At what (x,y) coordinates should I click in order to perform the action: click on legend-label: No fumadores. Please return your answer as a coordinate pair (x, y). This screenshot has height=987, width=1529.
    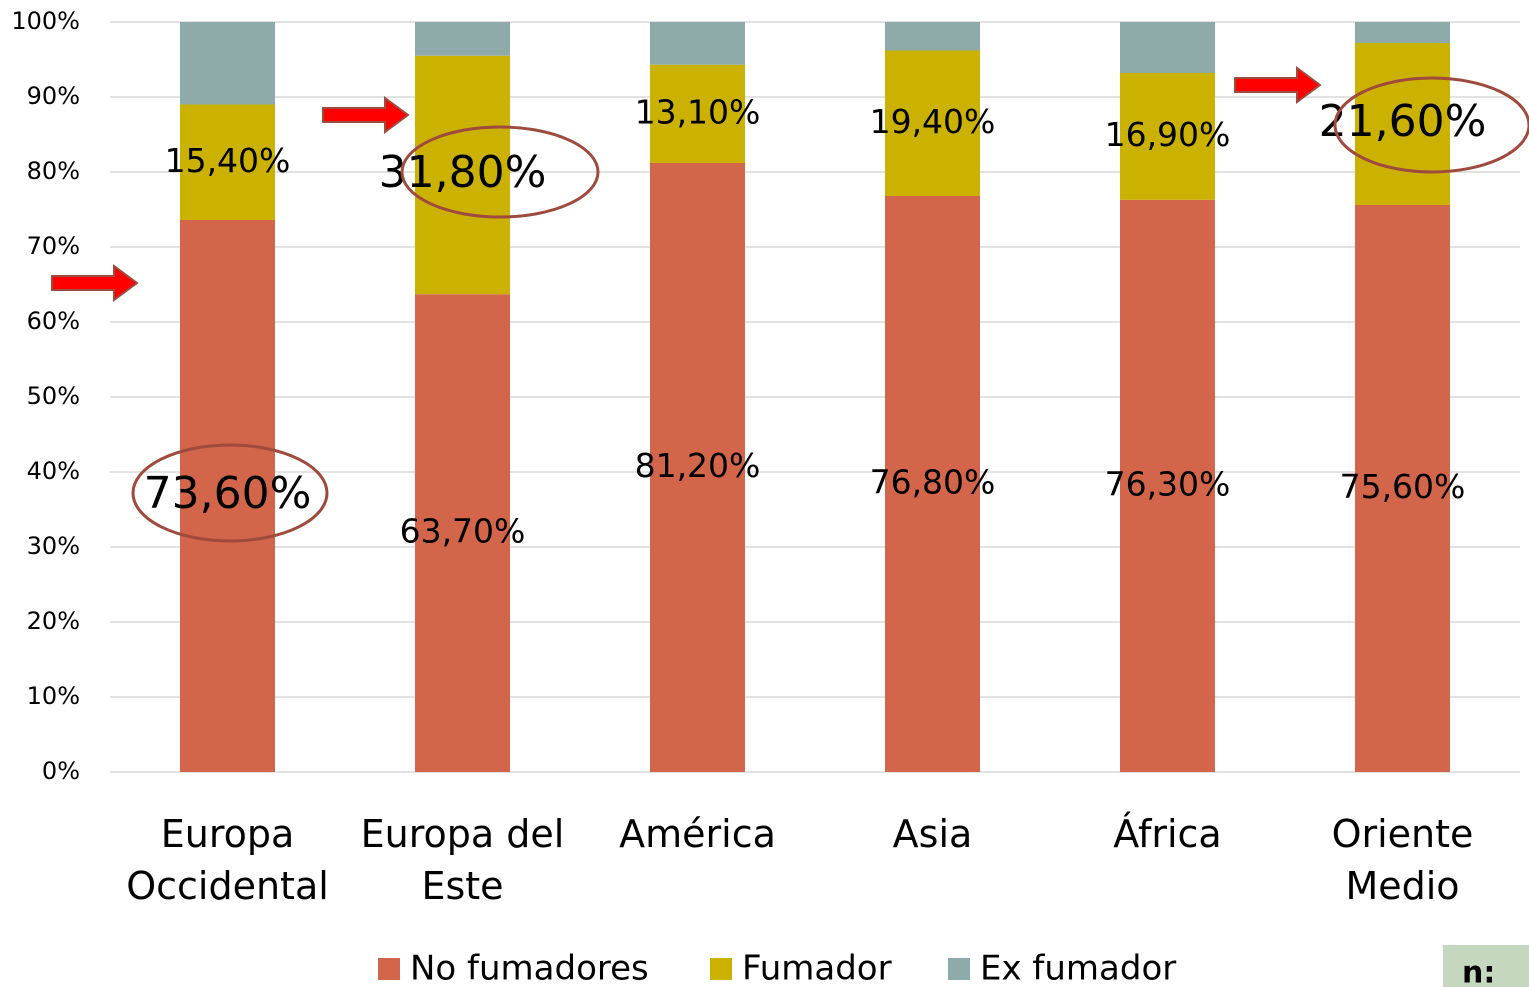
    Looking at the image, I should click on (529, 968).